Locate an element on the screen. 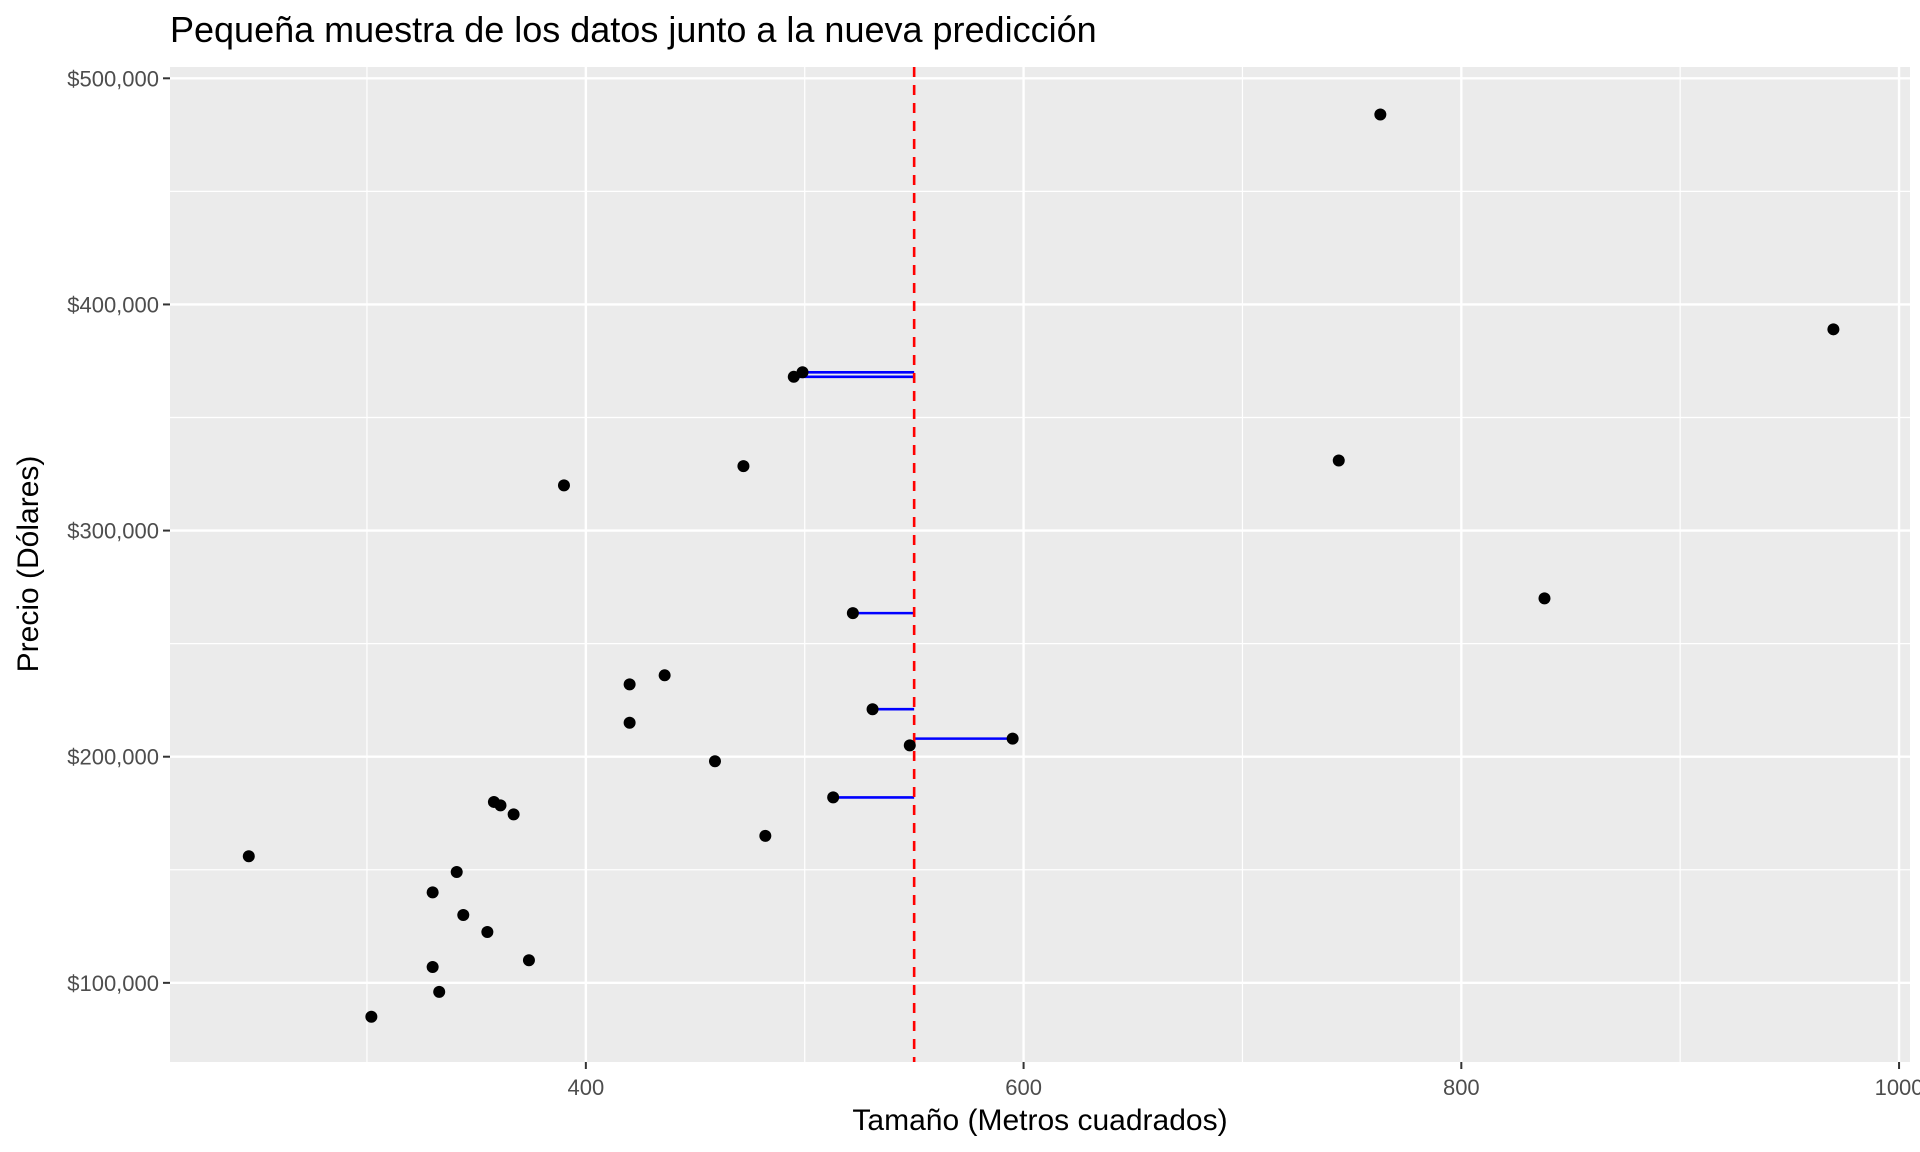  y-tick-label: $500,000 is located at coordinates (113, 78).